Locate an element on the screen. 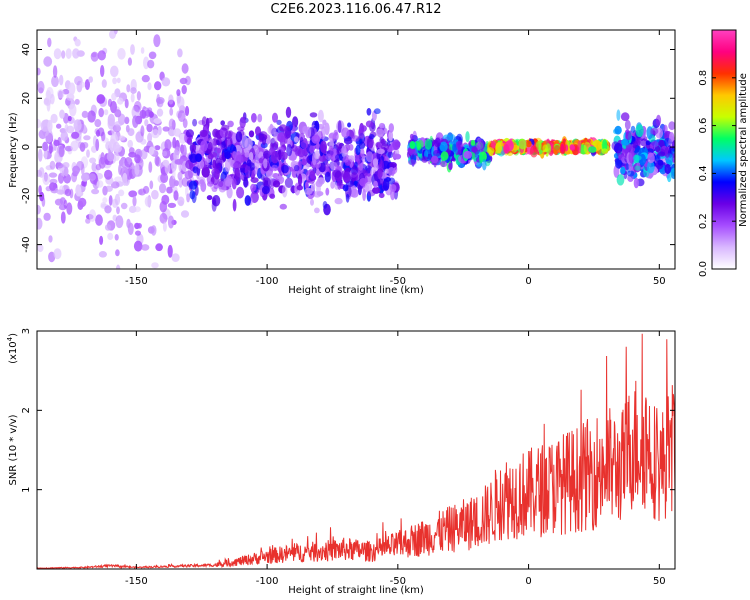 The width and height of the screenshot is (750, 600). y-tick-label: 40 is located at coordinates (26, 49).